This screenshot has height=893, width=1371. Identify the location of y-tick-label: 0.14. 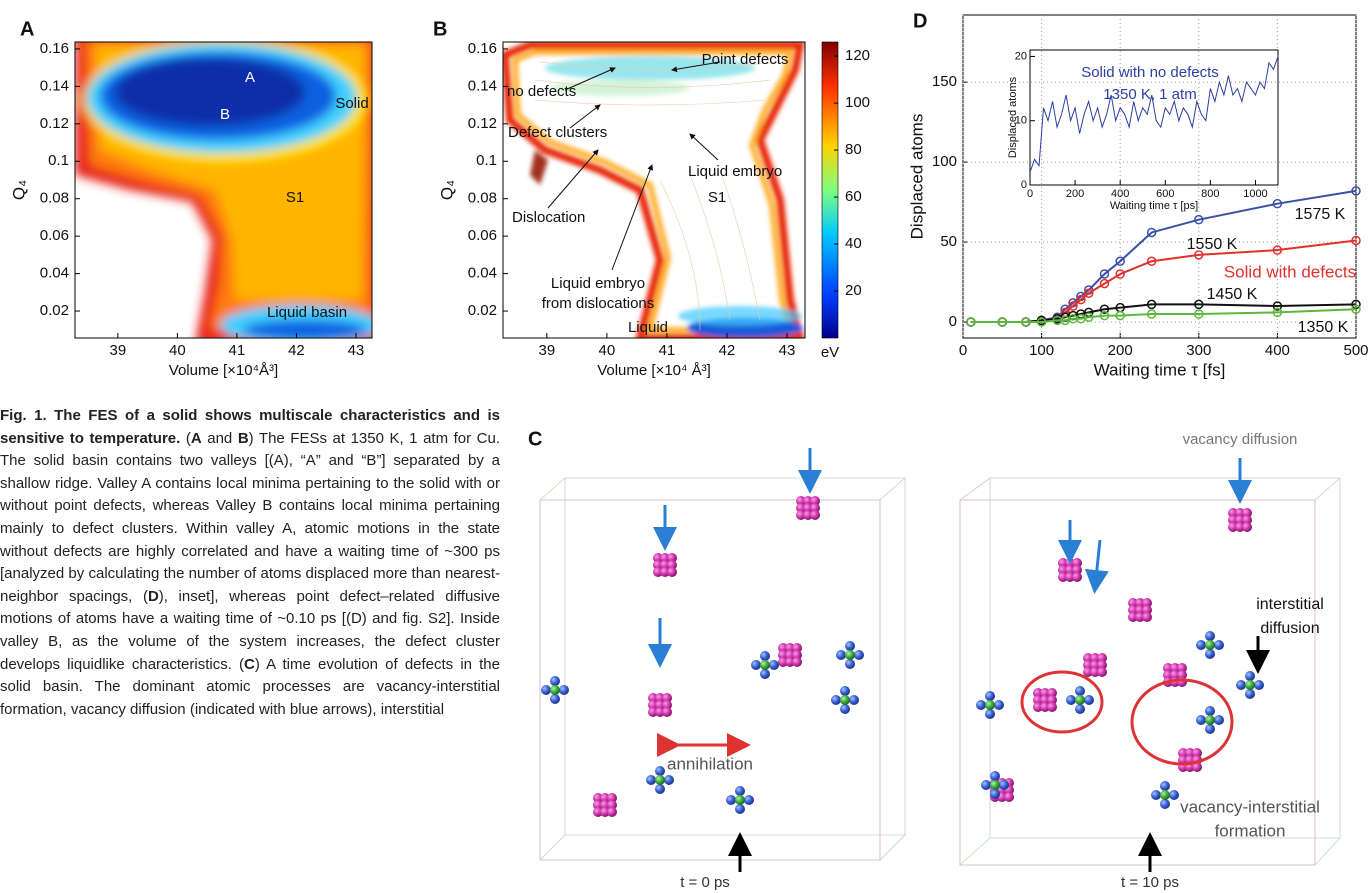
(54, 85).